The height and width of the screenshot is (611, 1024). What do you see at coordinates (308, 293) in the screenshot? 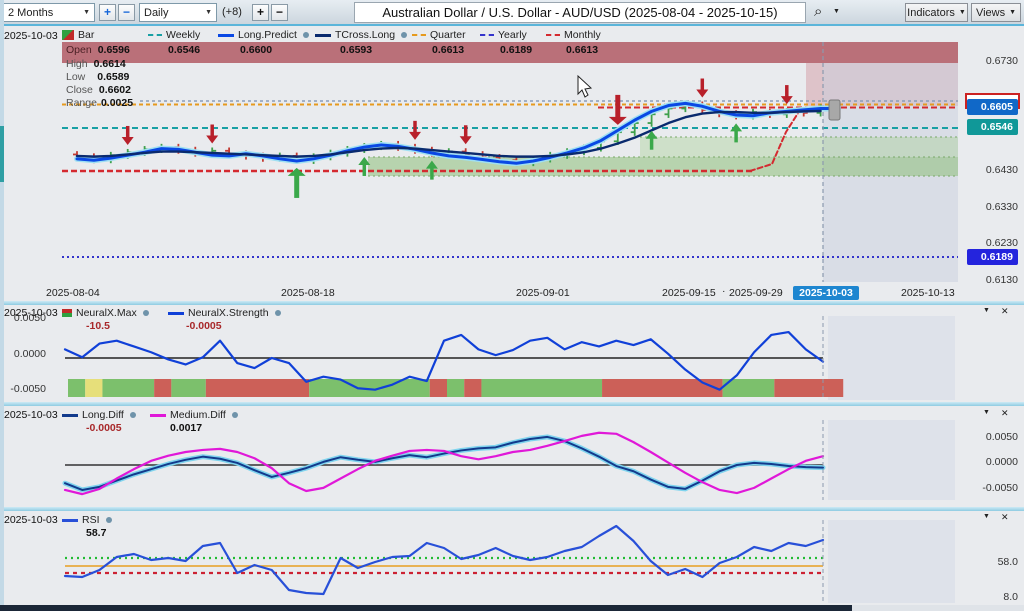
I see `xlabel-2025-08-18: 2025-08-18` at bounding box center [308, 293].